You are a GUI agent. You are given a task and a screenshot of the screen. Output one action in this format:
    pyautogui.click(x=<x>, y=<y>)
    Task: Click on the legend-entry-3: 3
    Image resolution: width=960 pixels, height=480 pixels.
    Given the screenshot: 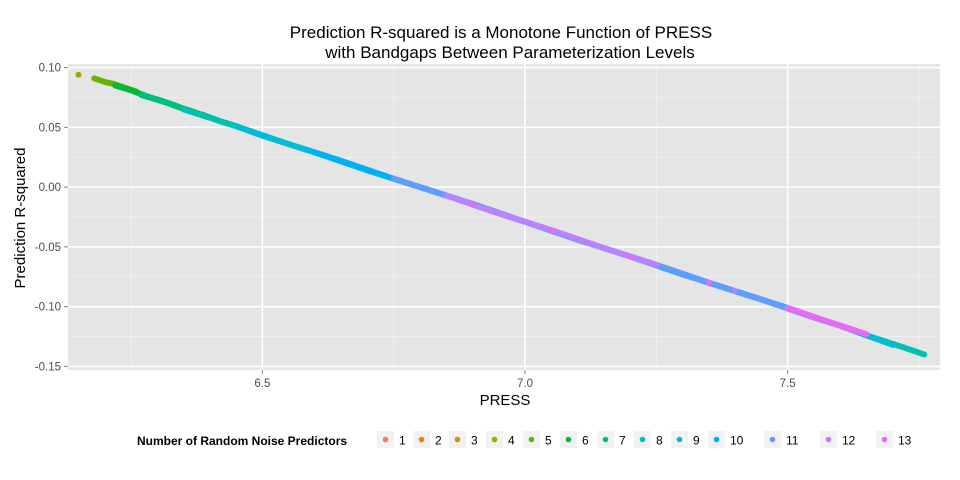 What is the action you would take?
    pyautogui.click(x=463, y=439)
    